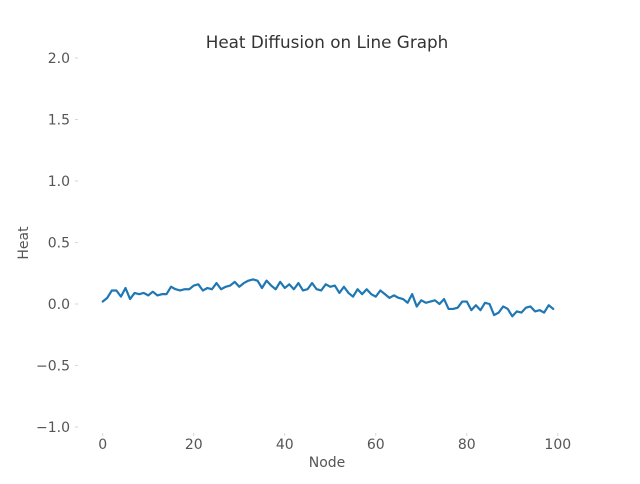  I want to click on x-tick-label: 80, so click(467, 445).